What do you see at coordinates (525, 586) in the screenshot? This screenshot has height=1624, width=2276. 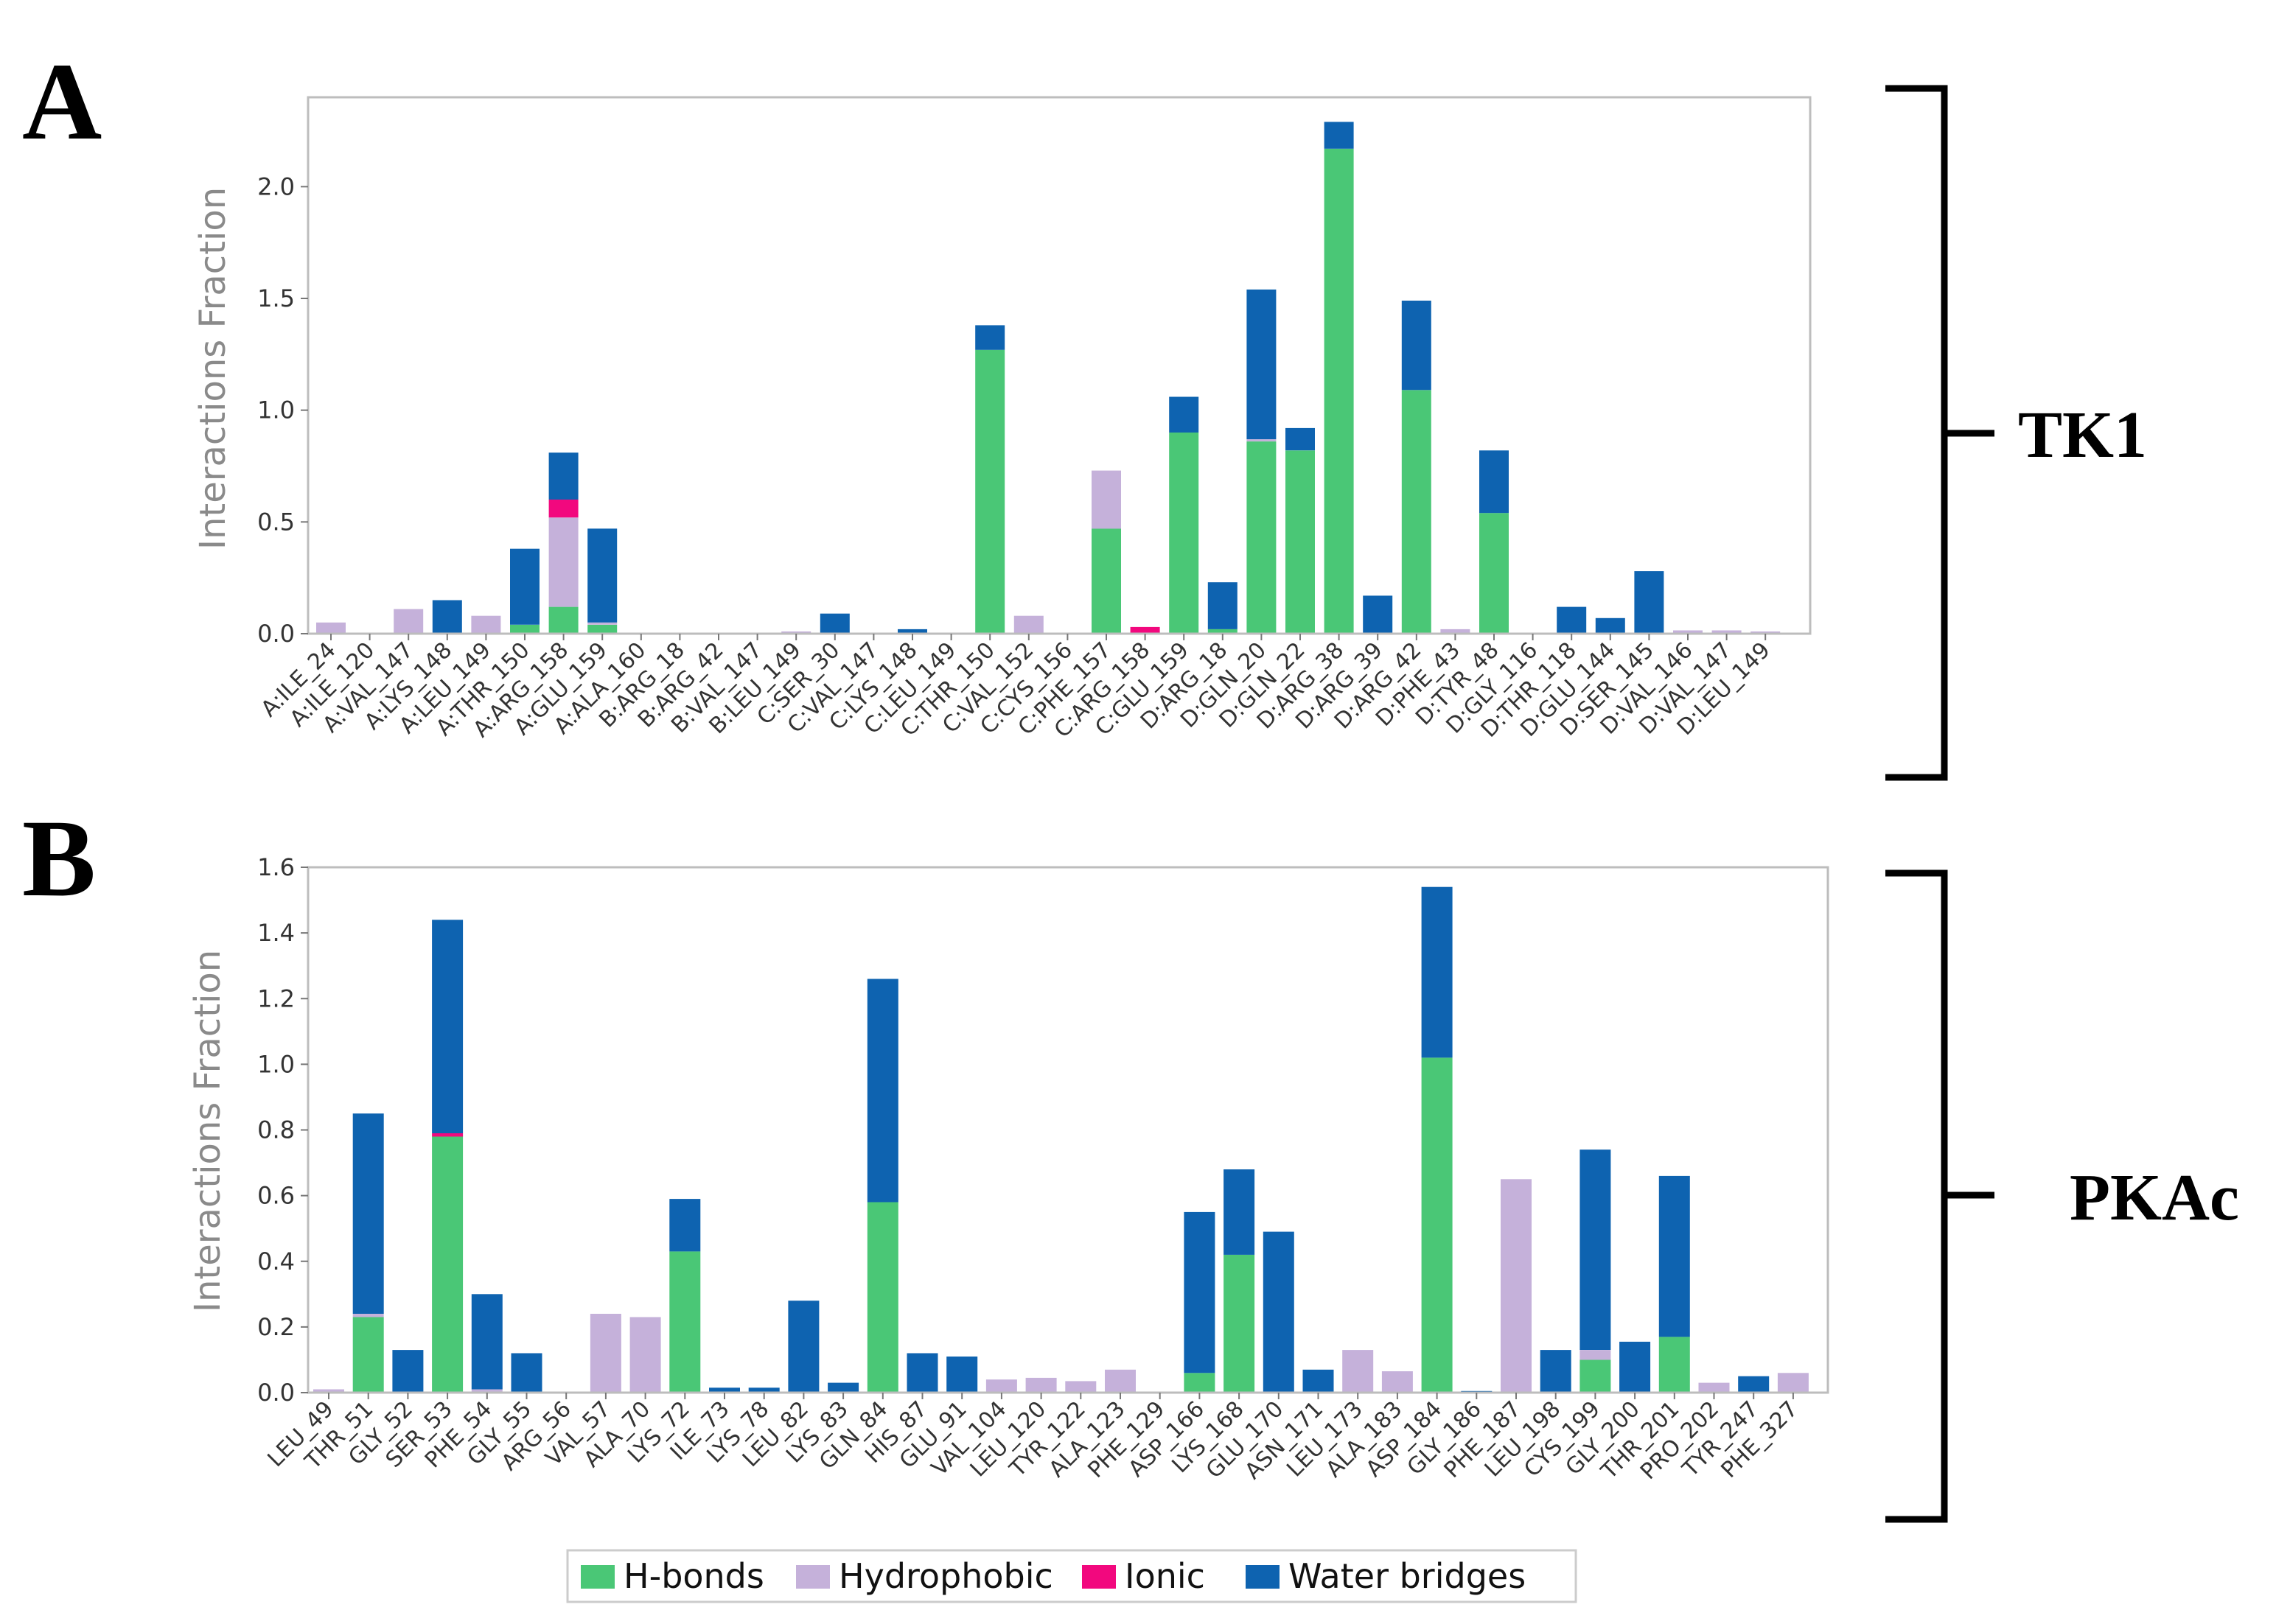 I see `panel-a-bar-a-thr-150-water` at bounding box center [525, 586].